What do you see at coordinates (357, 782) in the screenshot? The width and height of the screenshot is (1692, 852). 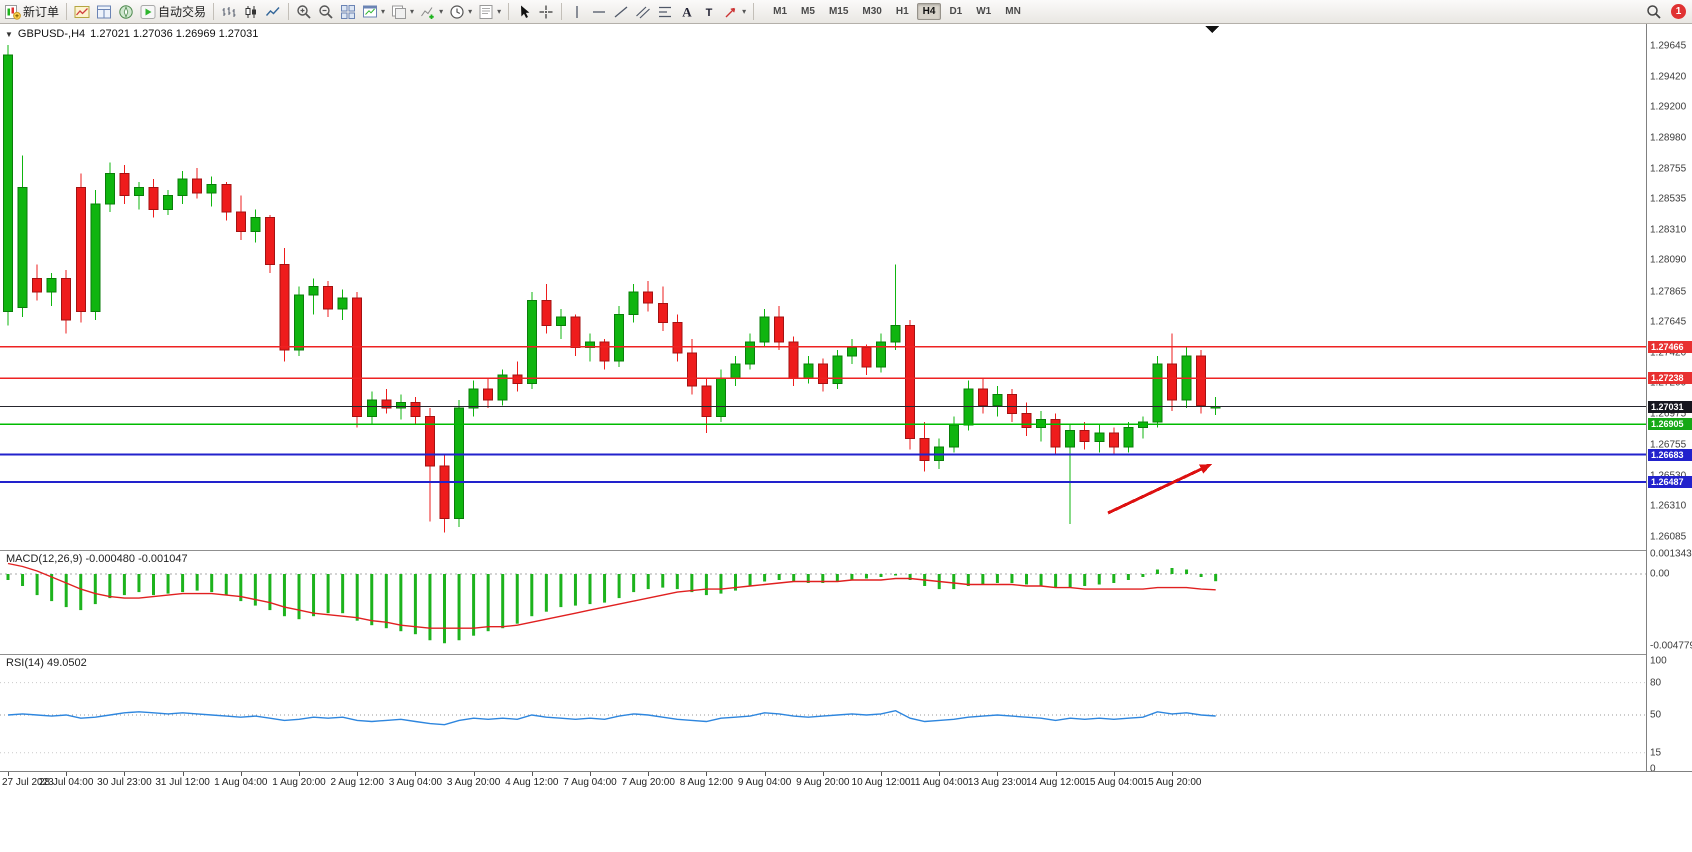 I see `time-axis-label: 2 Aug 12:00` at bounding box center [357, 782].